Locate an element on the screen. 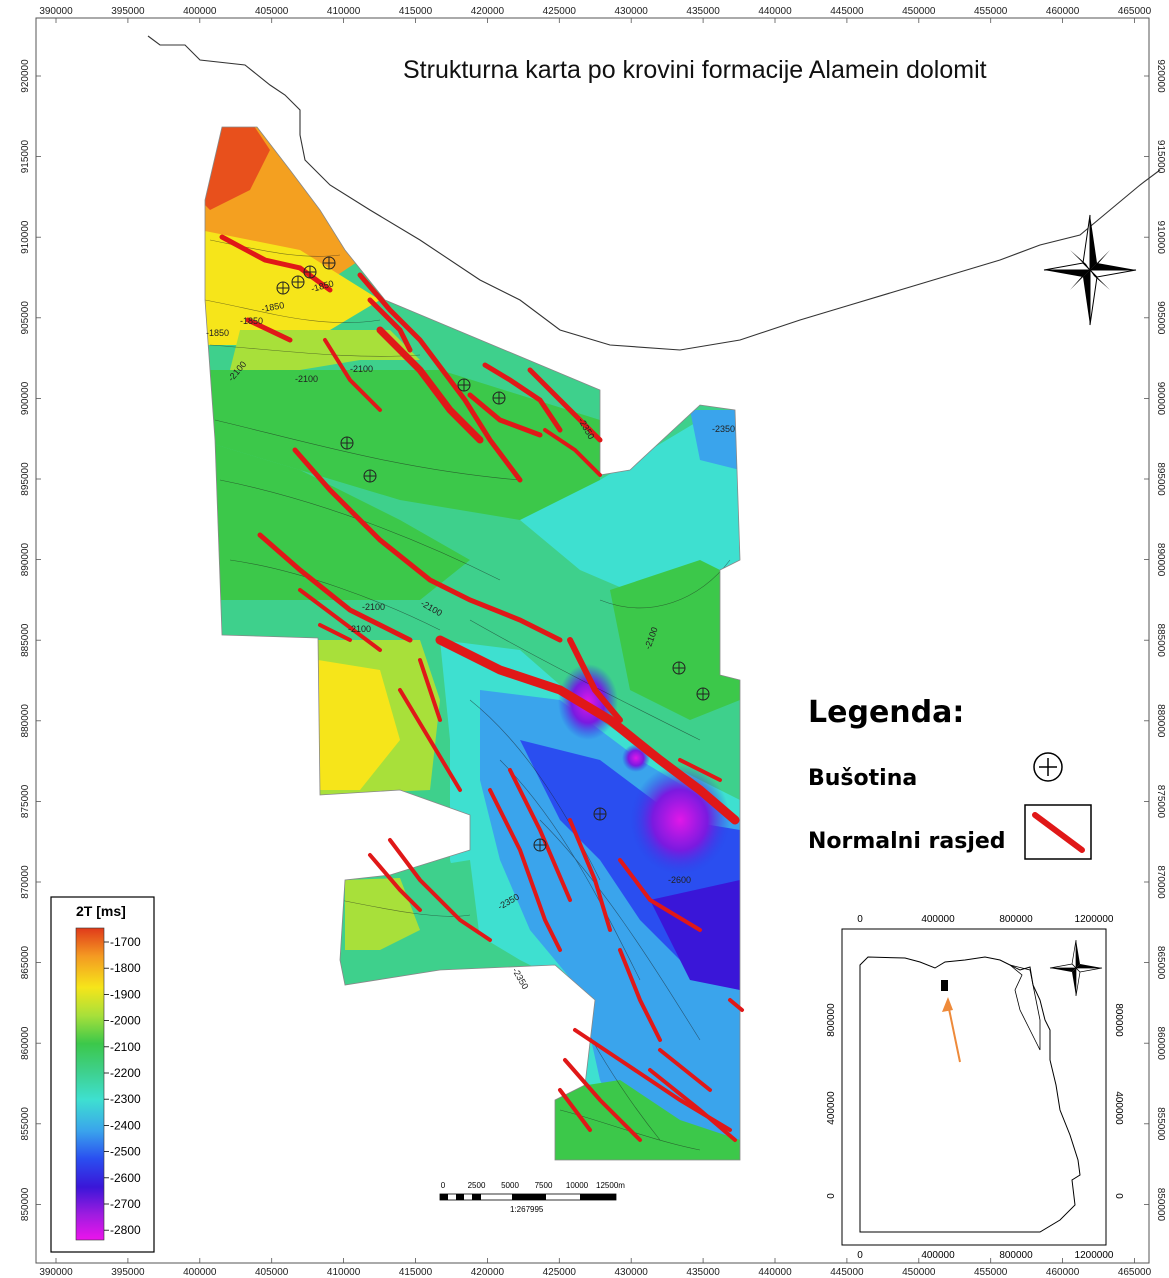  inset-sinai-outline is located at coordinates (1025, 1007).